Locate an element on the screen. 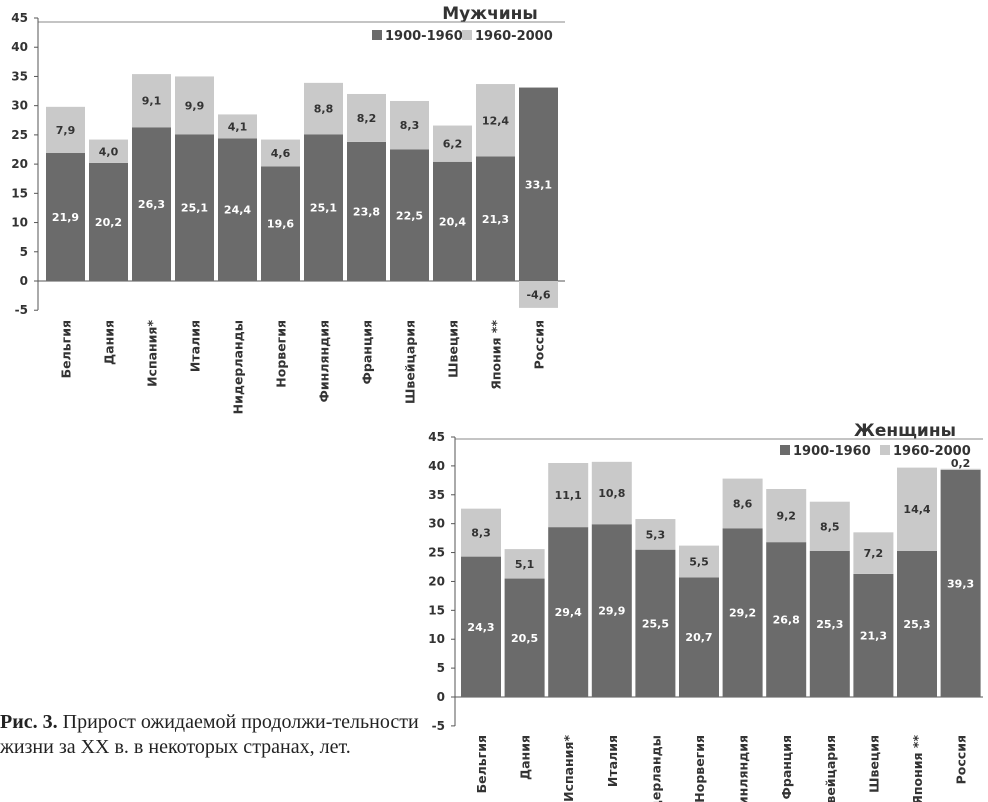  women-bar-label-1960-2000: 10,8 is located at coordinates (611, 493).